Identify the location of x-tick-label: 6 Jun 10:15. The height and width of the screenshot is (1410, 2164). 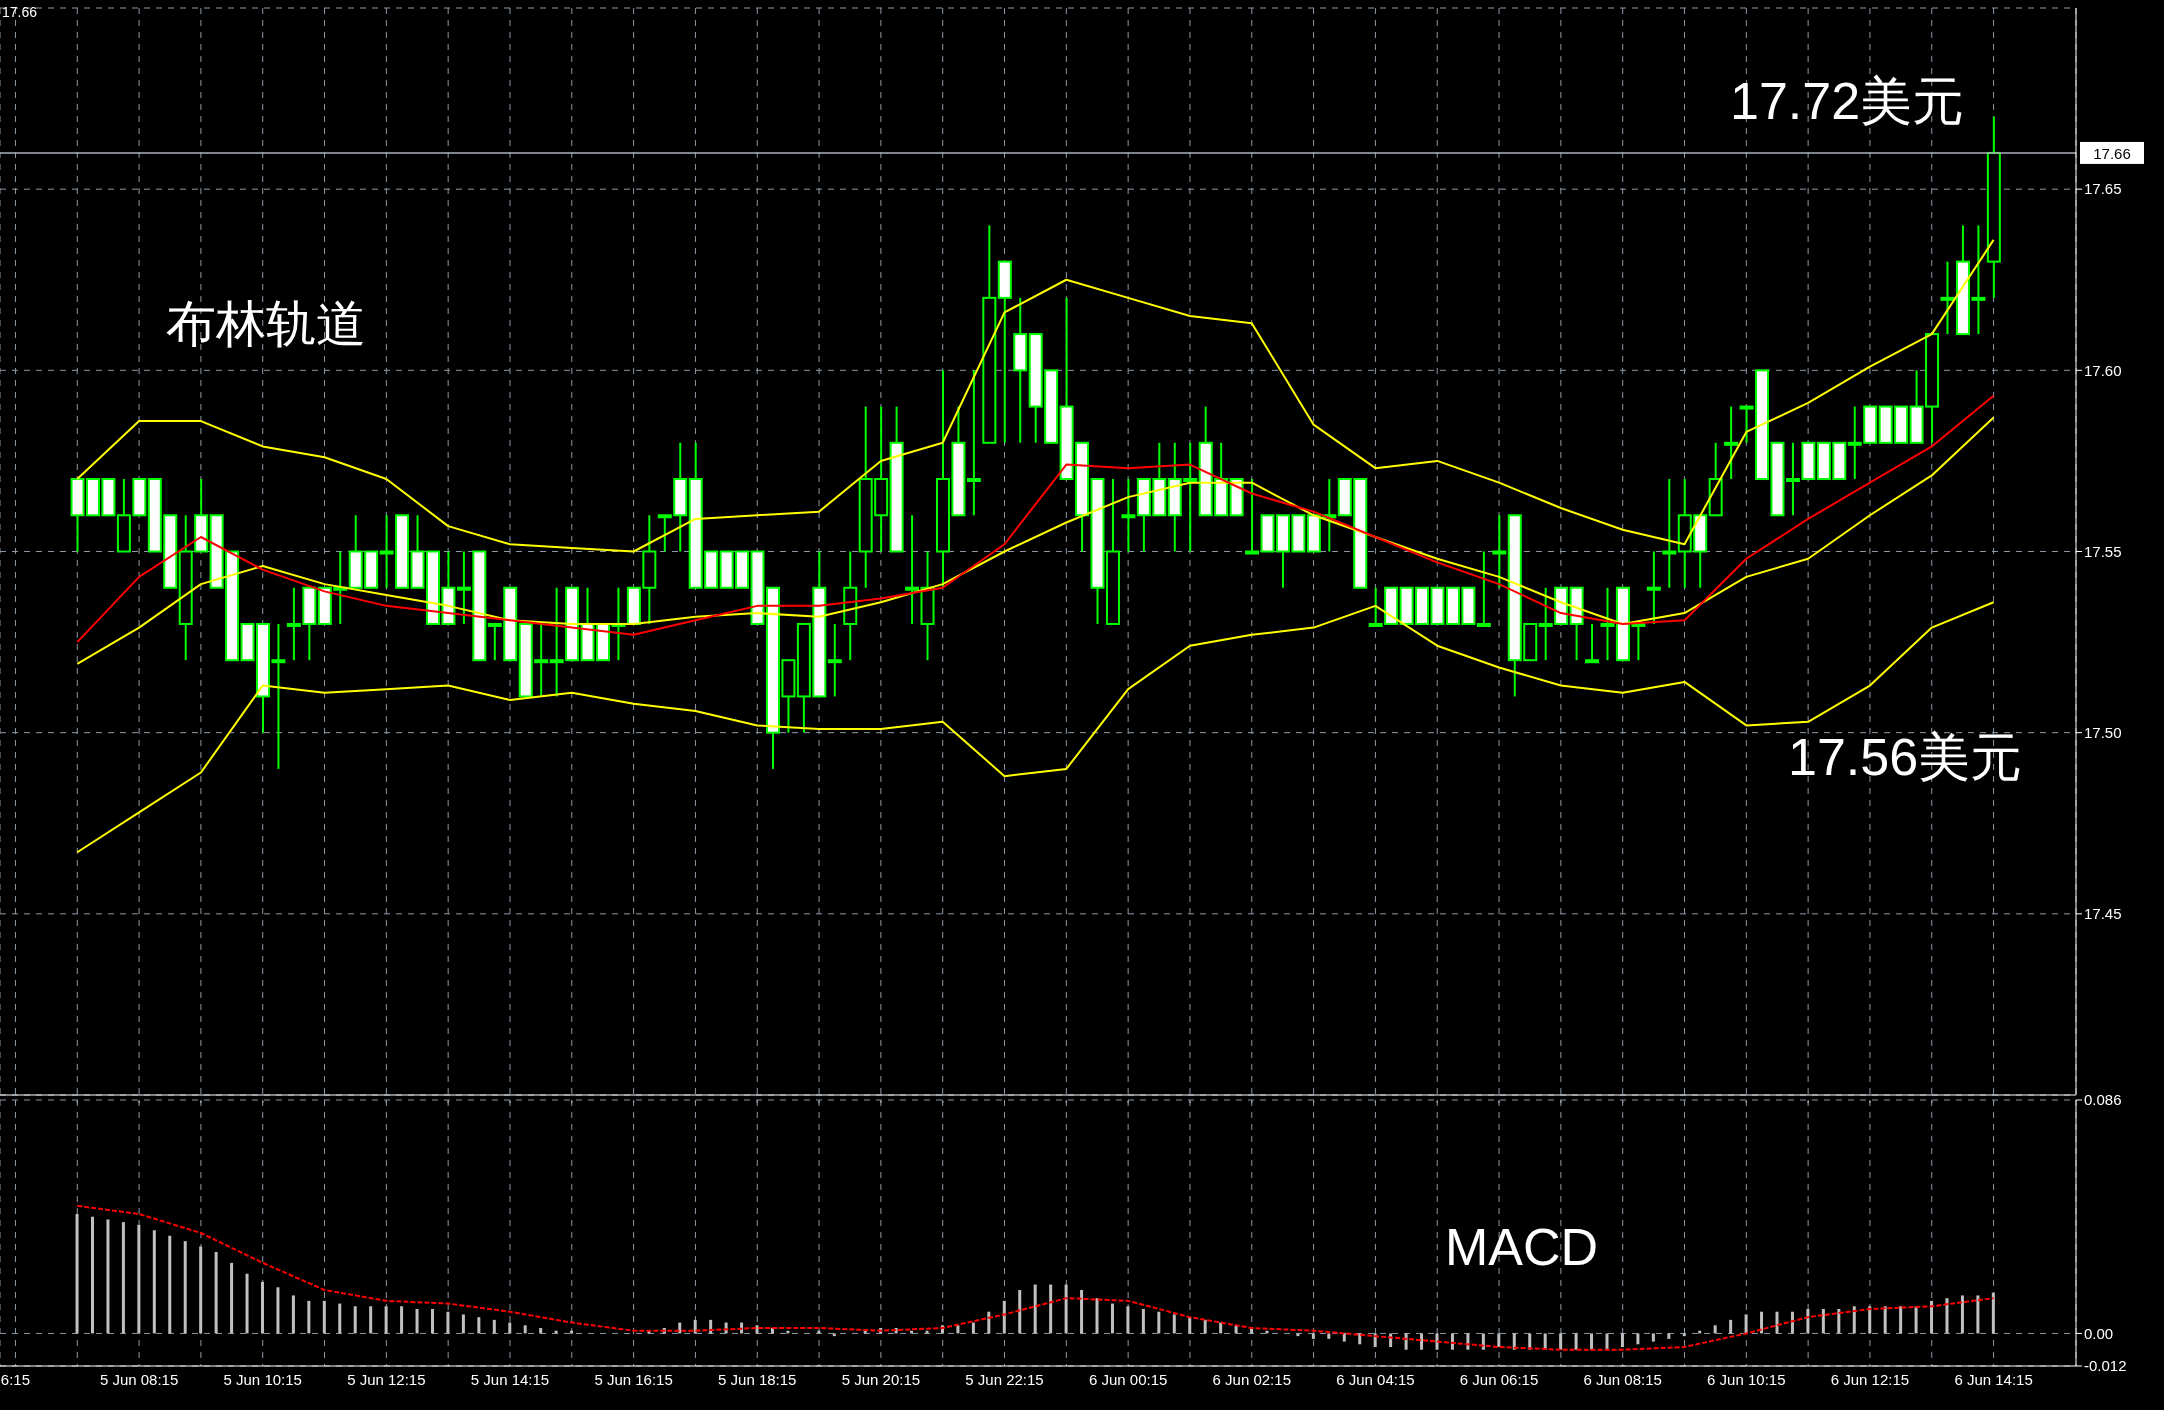
(1746, 1379).